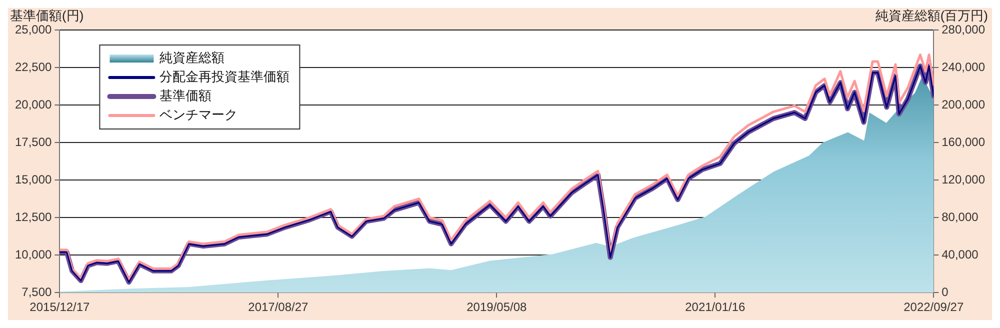 The width and height of the screenshot is (1000, 328). I want to click on x-tick-label: 2021/01/16, so click(715, 307).